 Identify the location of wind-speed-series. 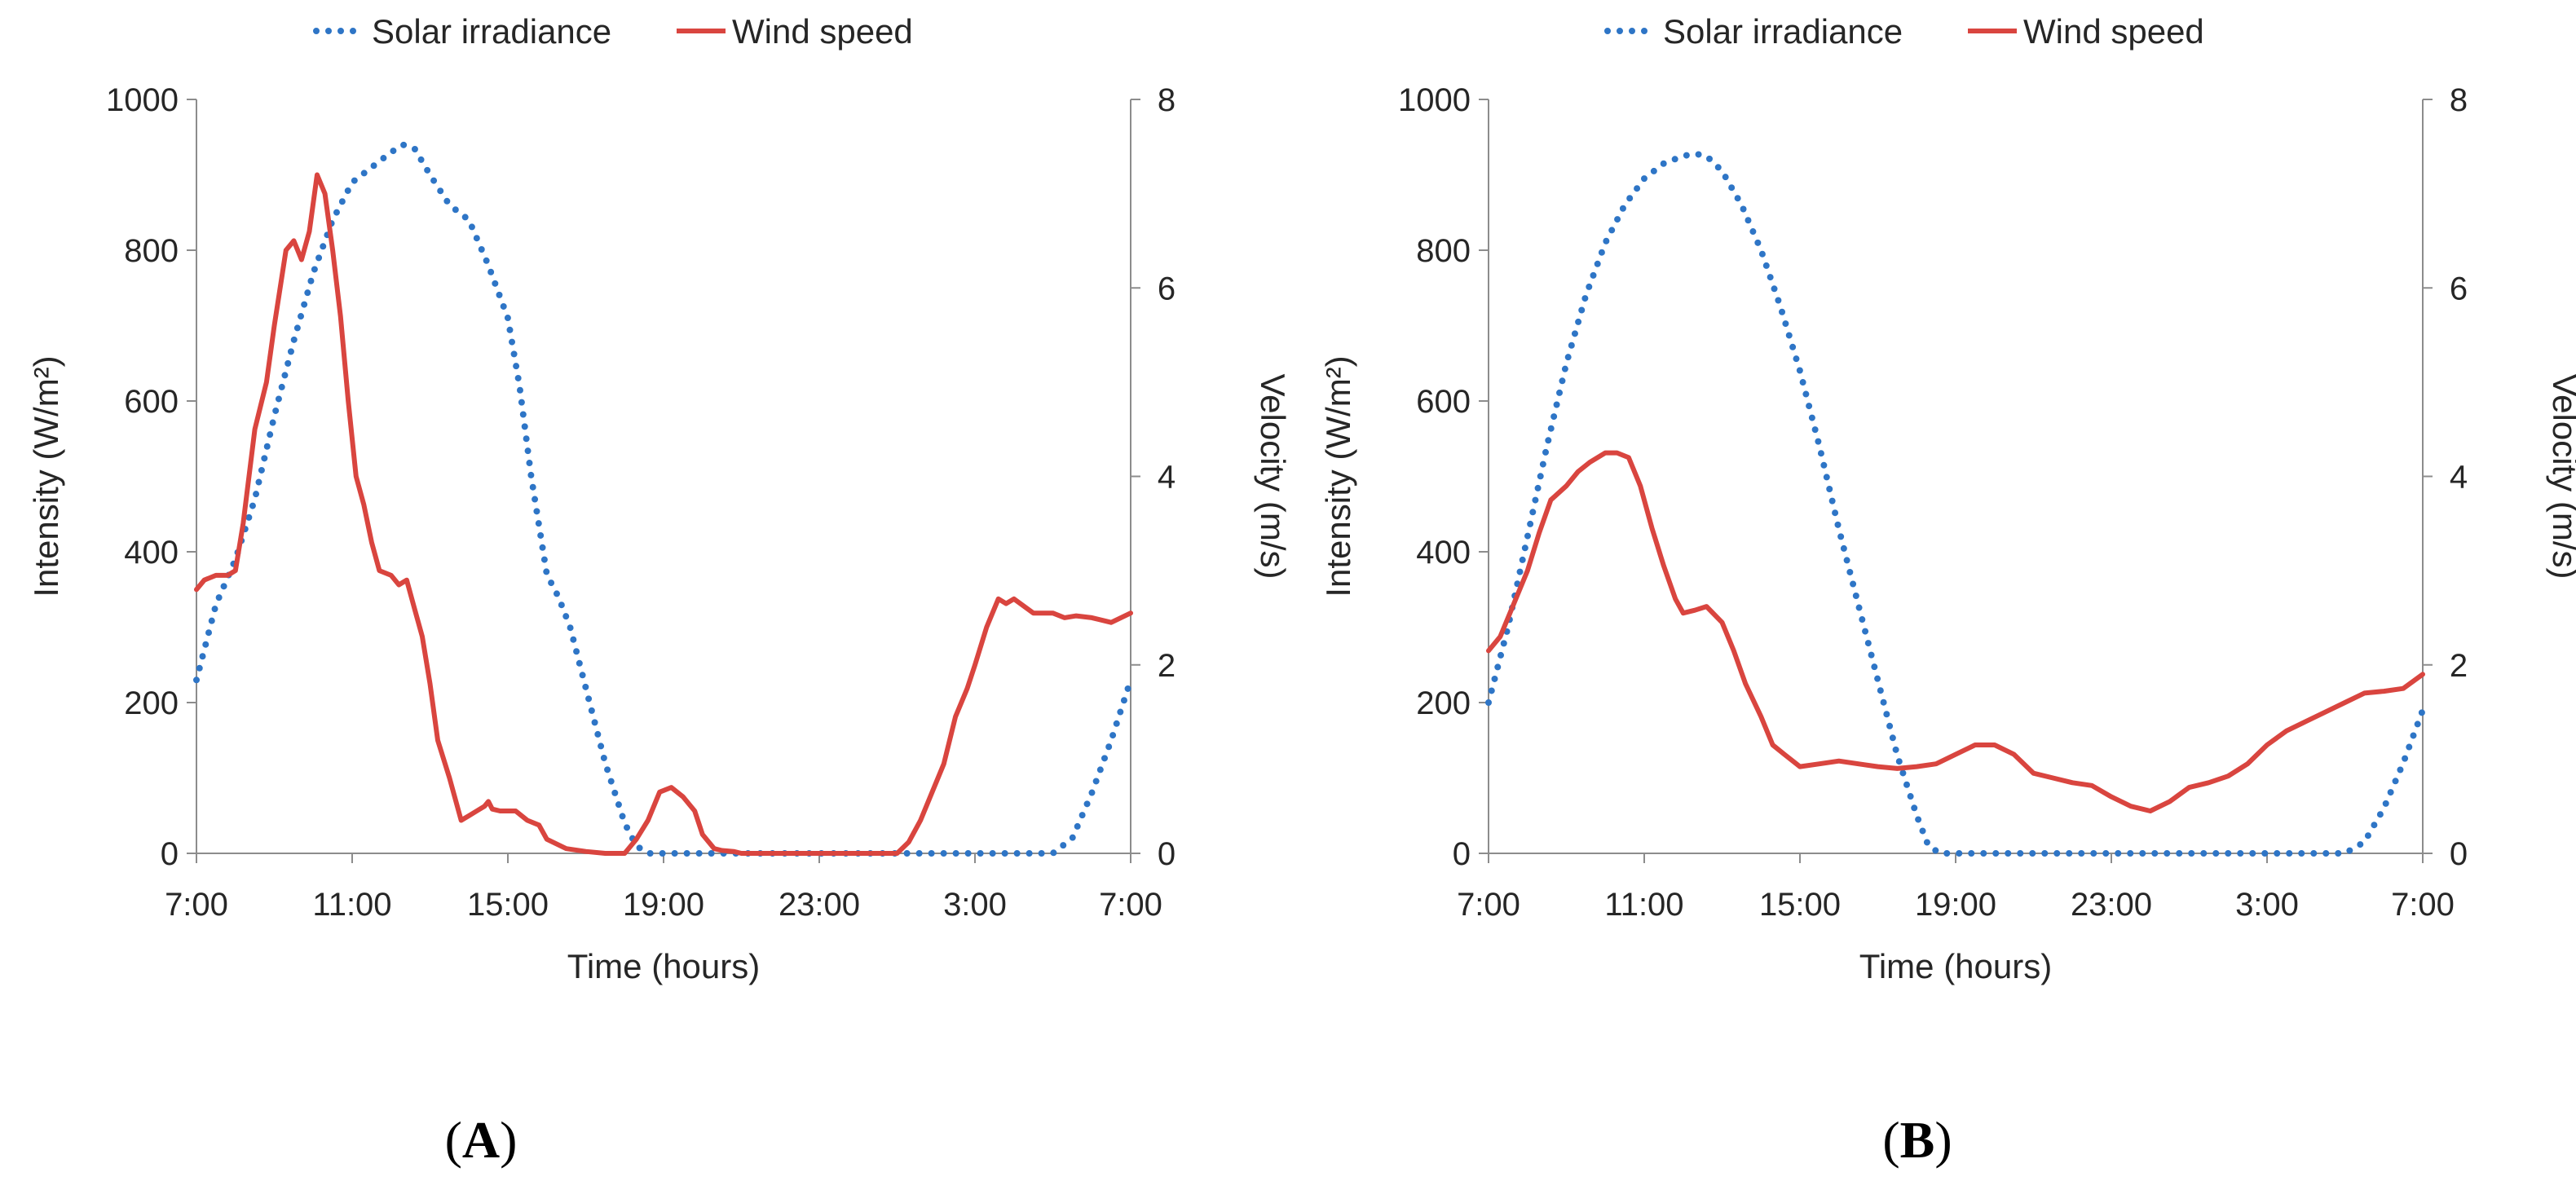
(1955, 631).